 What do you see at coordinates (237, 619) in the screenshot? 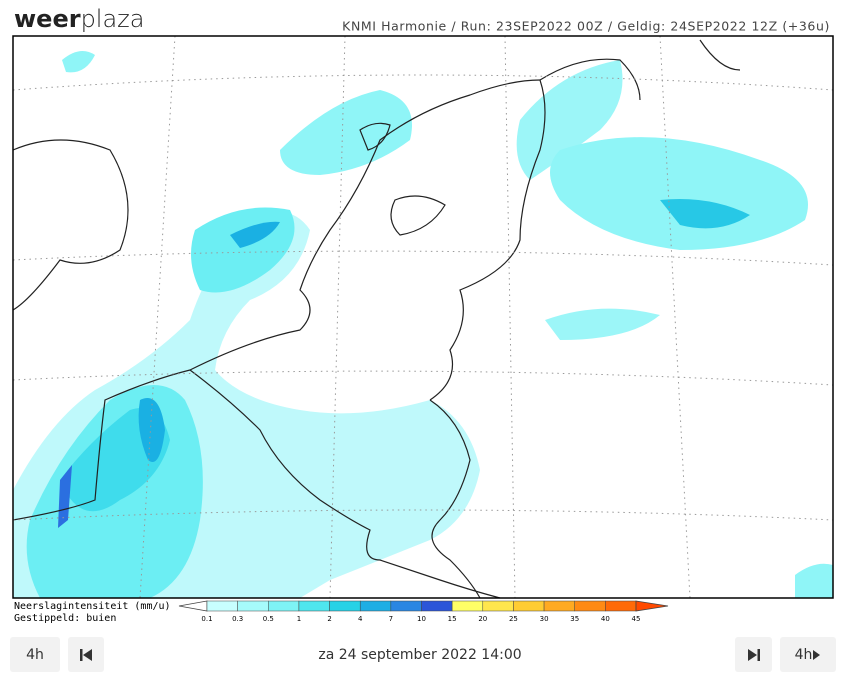
I see `scale-tick-label: 0.3` at bounding box center [237, 619].